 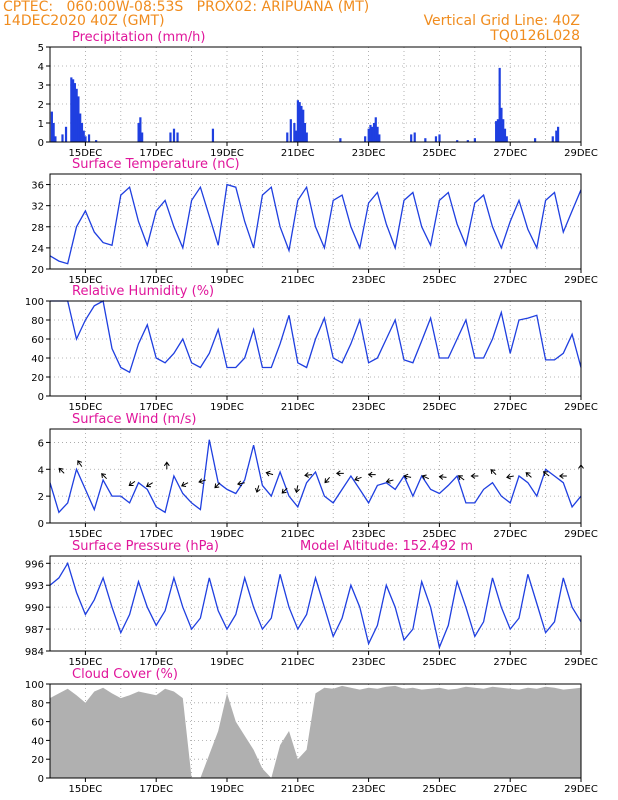 I want to click on precip-xtick-label: 25DEC, so click(x=440, y=153).